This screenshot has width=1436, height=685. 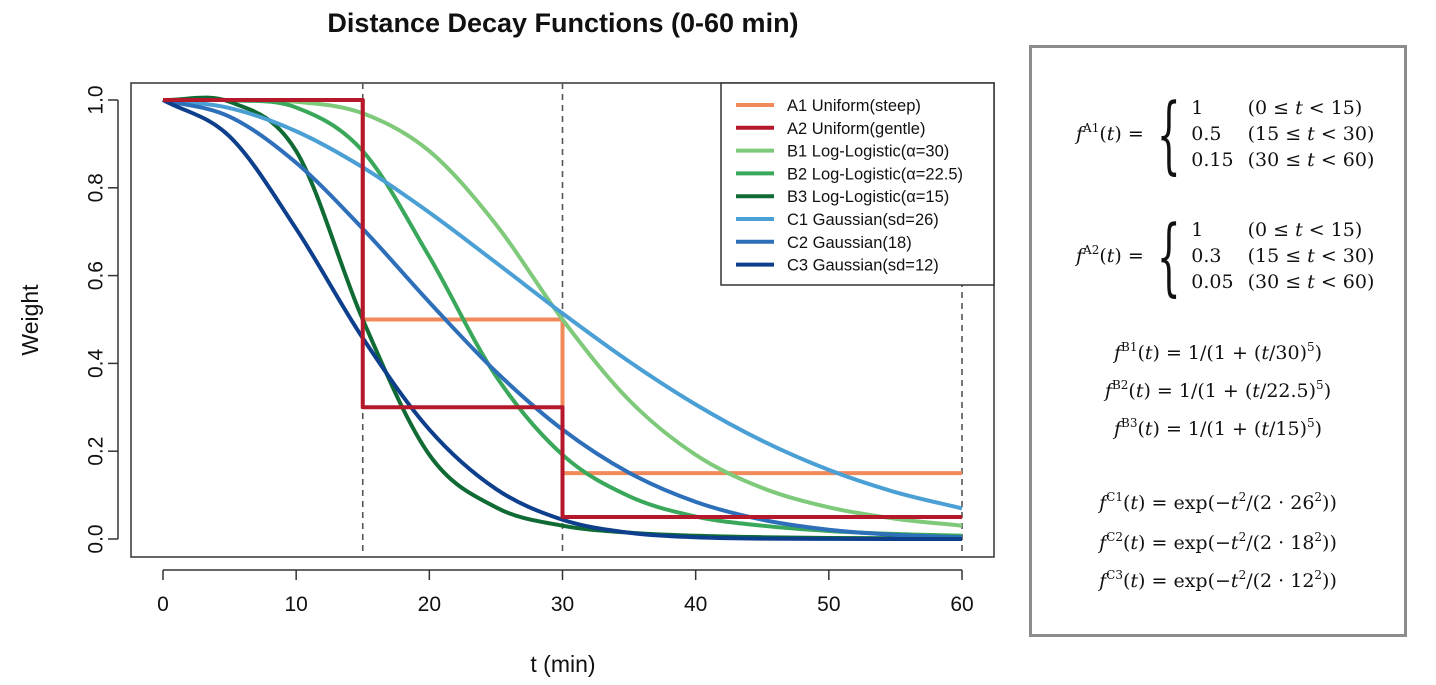 I want to click on formula-b2: fB2(t) = 1/(1 + (t/22.5)5), so click(x=1218, y=390).